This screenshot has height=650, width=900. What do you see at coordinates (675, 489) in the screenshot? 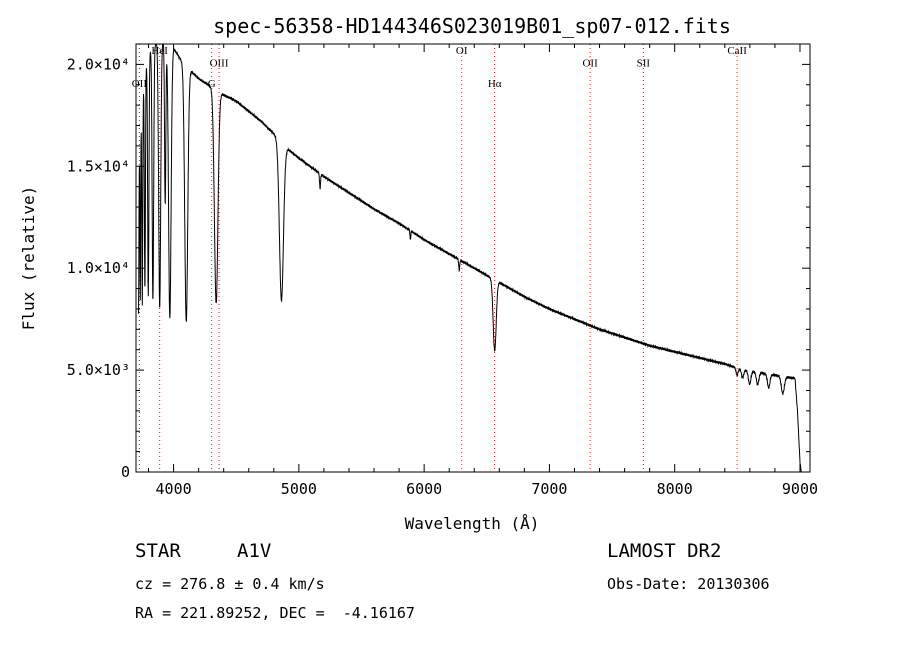
I see `x-tick-label: 8000` at bounding box center [675, 489].